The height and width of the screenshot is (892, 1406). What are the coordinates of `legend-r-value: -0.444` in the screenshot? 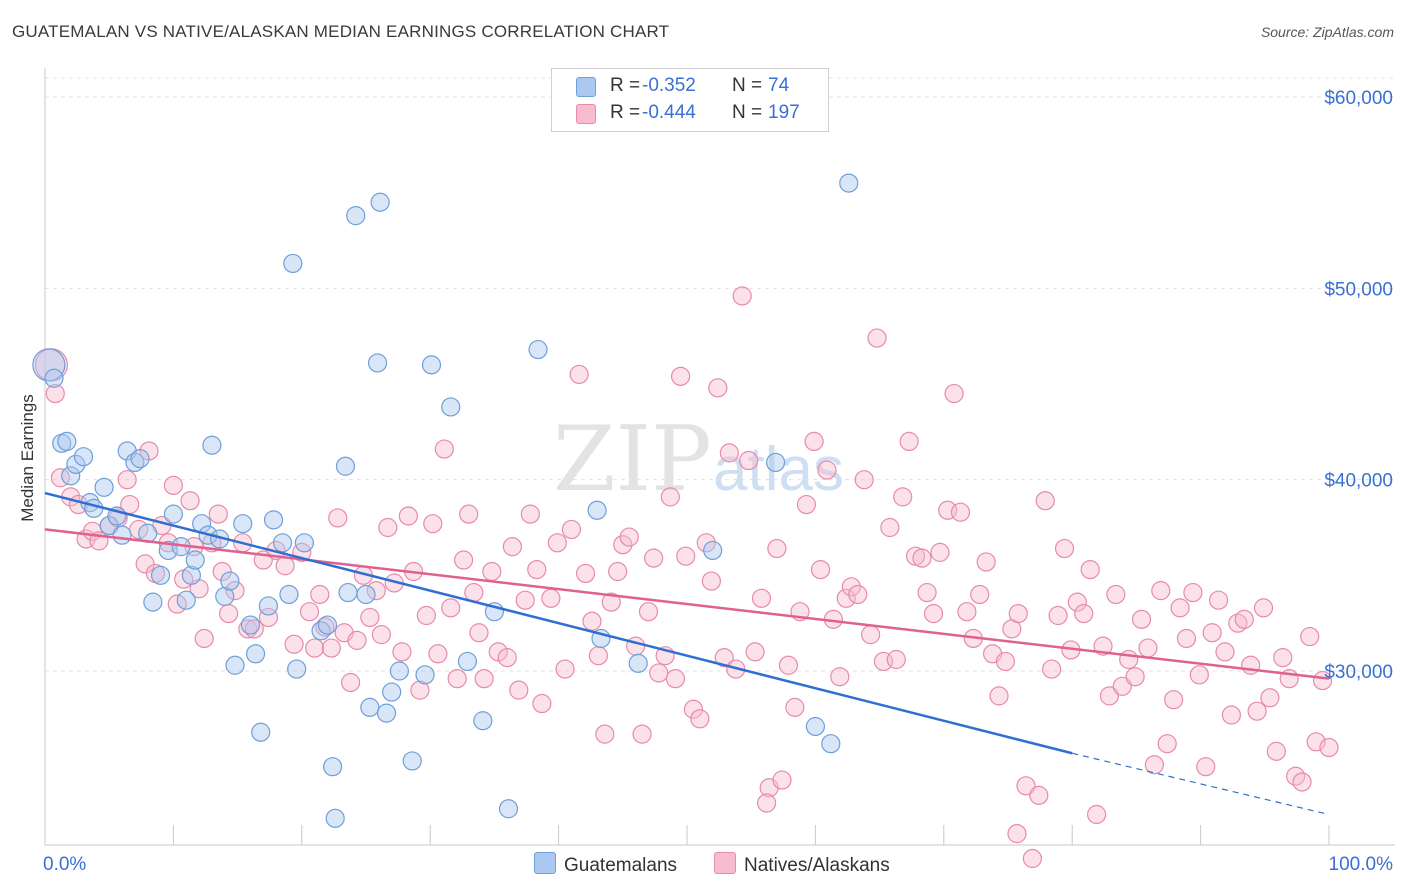 It's located at (669, 112).